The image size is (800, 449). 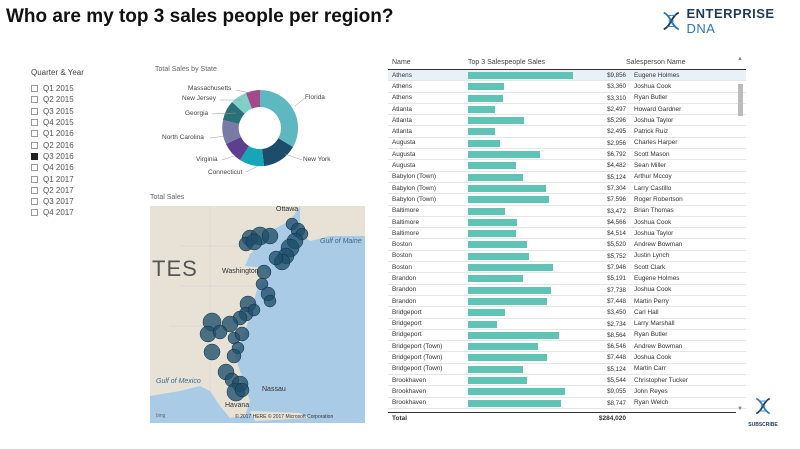 What do you see at coordinates (81, 133) in the screenshot?
I see `slicer-item: Q1 2016` at bounding box center [81, 133].